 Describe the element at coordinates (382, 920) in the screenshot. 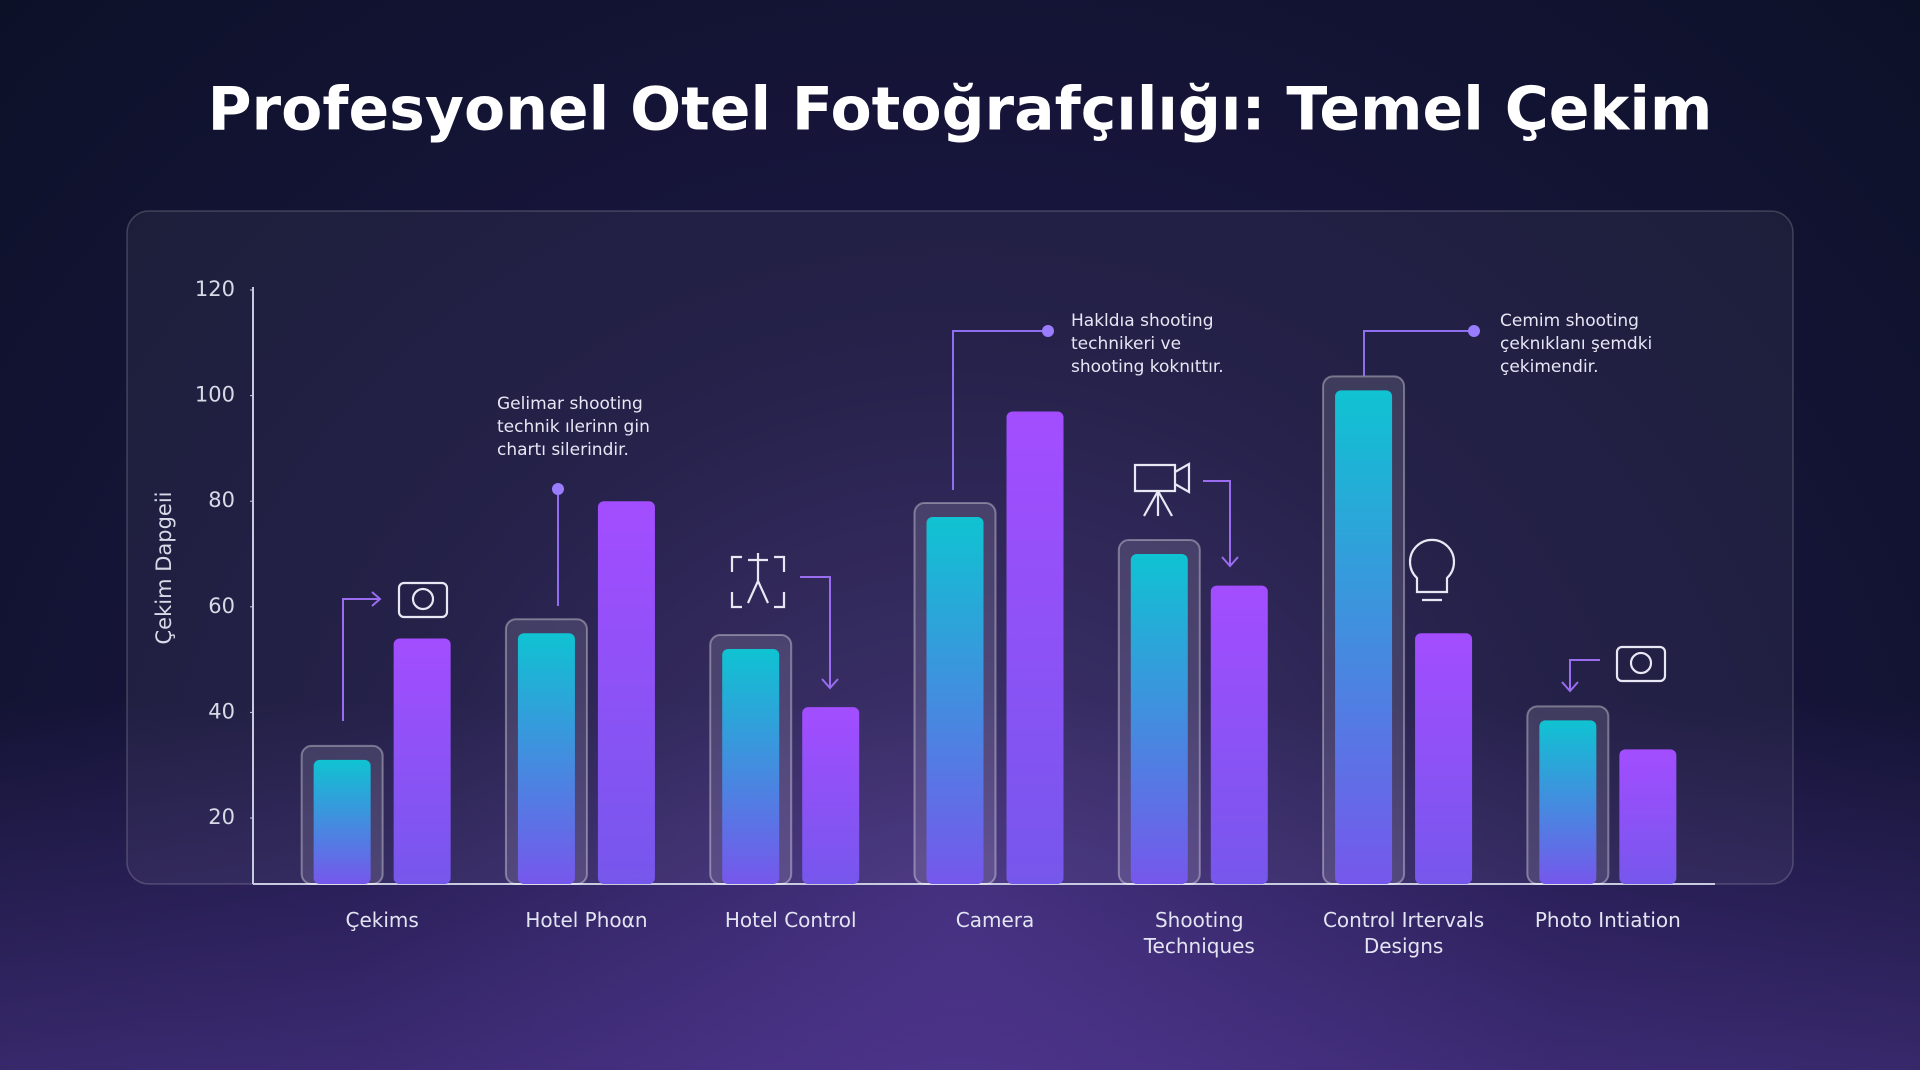

I see `x-tick-label: Çekims` at that location.